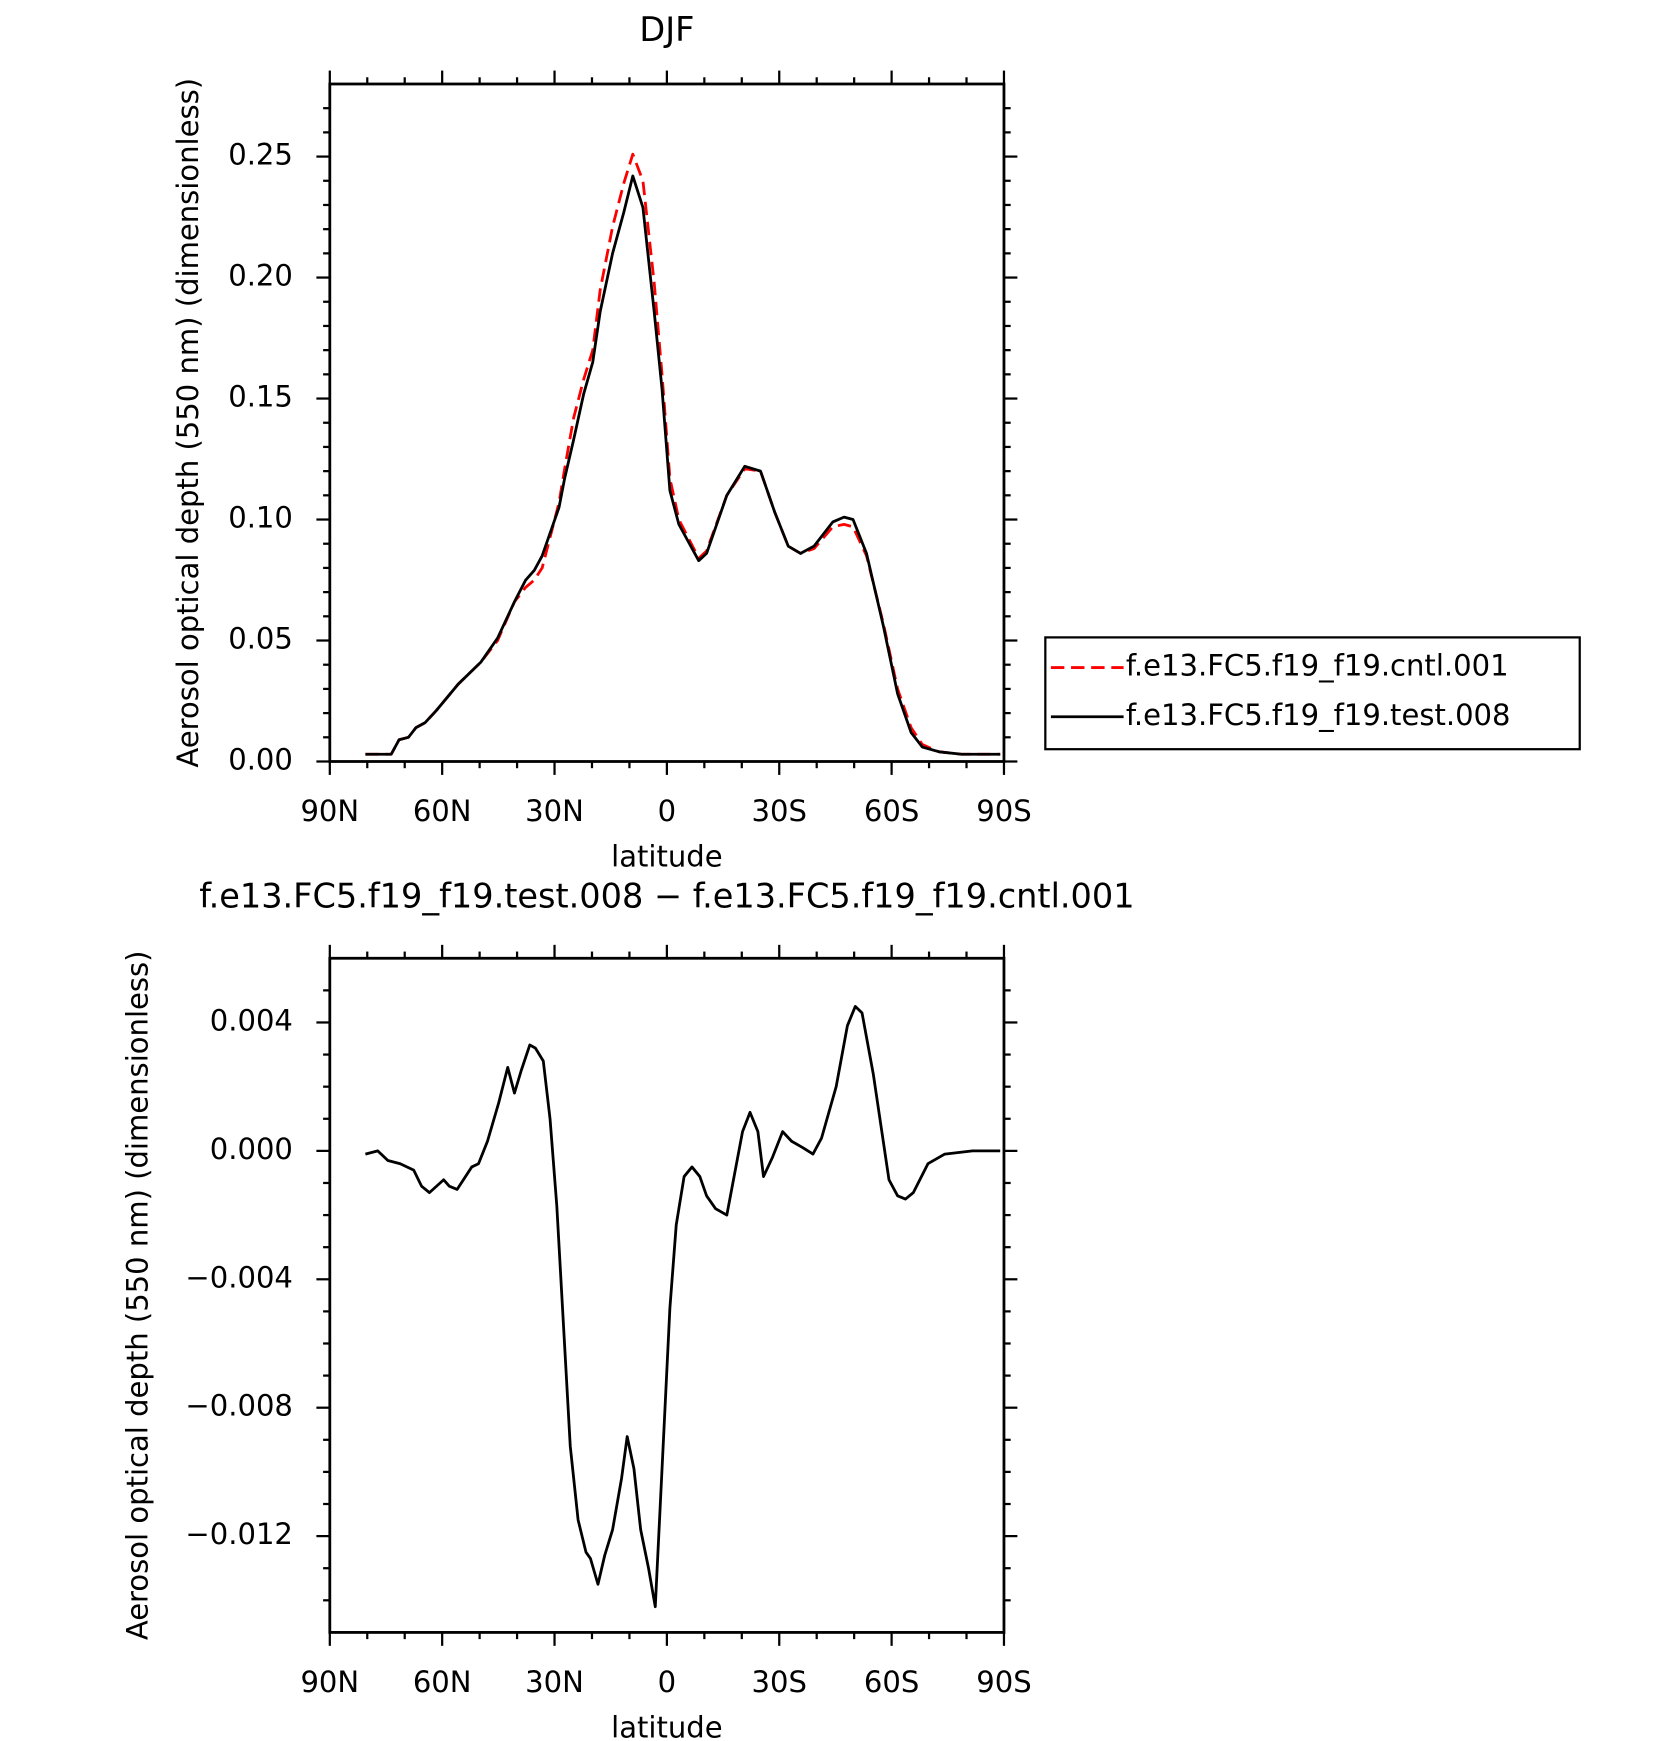 Image resolution: width=1677 pixels, height=1741 pixels. I want to click on y-tick-label: −0.008, so click(238, 1406).